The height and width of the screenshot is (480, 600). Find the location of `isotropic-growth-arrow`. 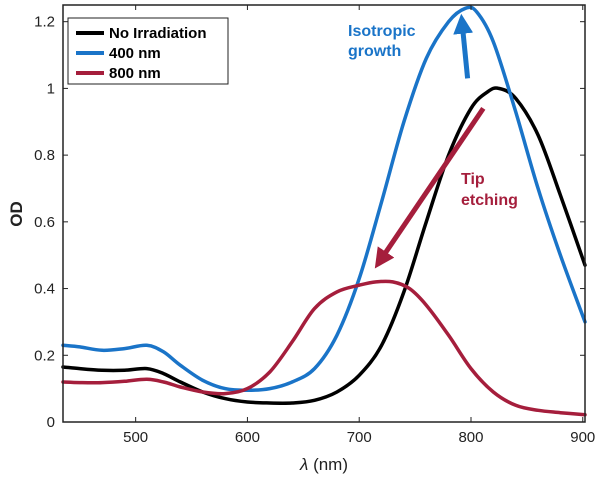

isotropic-growth-arrow is located at coordinates (463, 46).